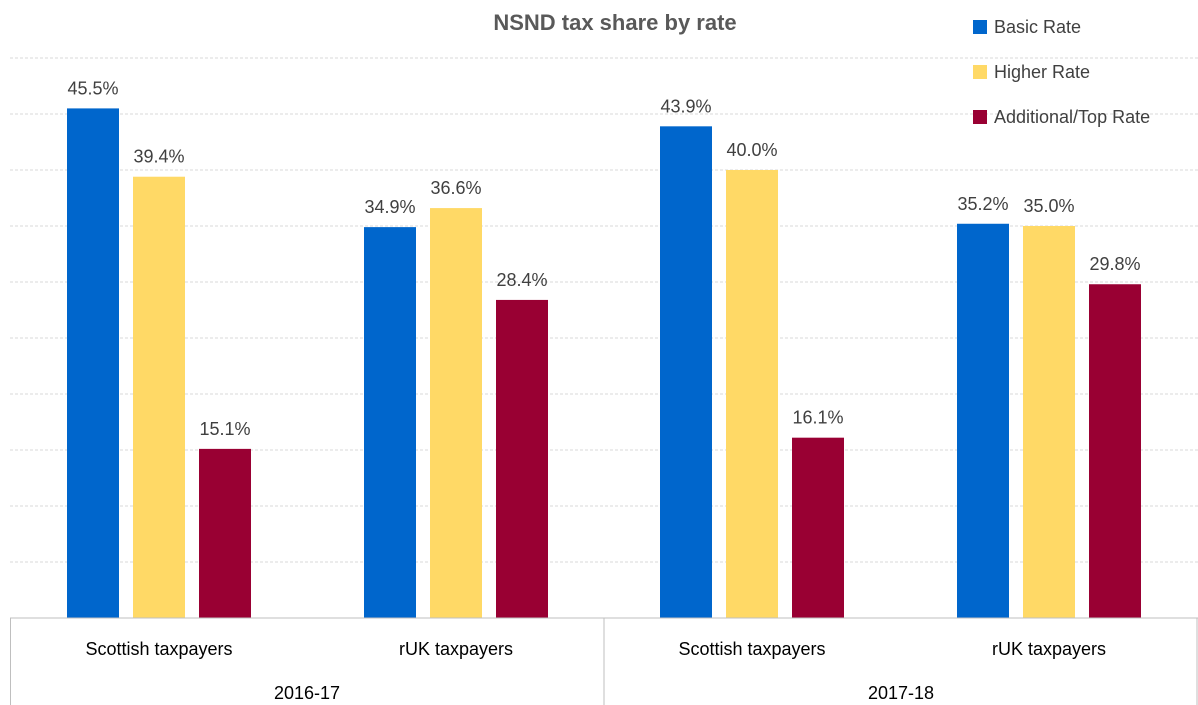 The height and width of the screenshot is (705, 1198). Describe the element at coordinates (1114, 264) in the screenshot. I see `data-label: 29.8%` at that location.